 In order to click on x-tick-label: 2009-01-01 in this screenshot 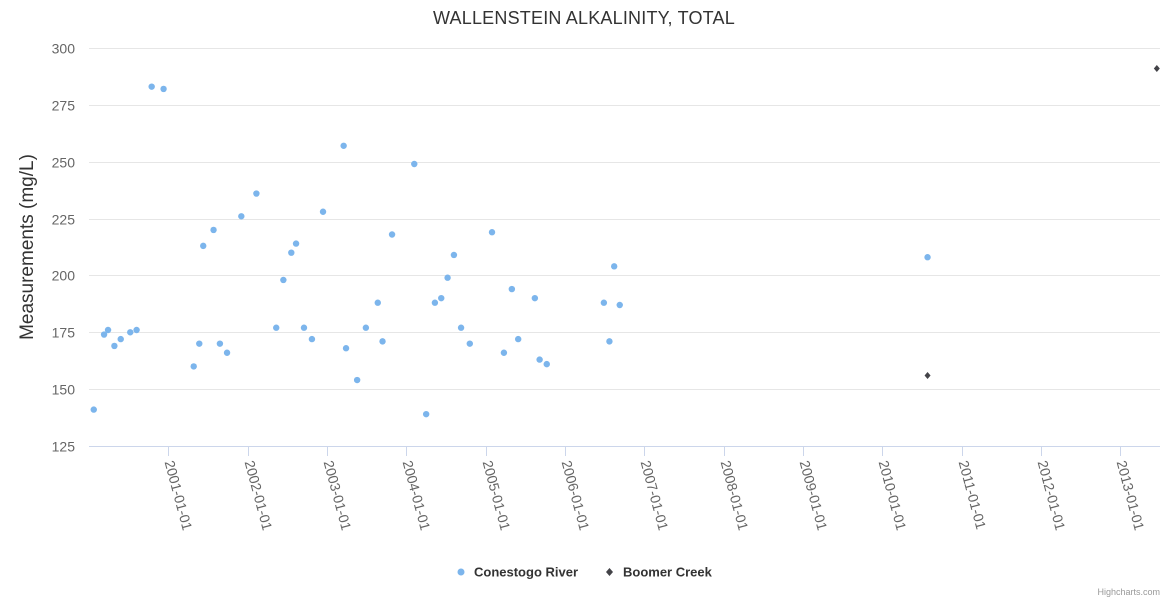, I will do `click(814, 496)`.